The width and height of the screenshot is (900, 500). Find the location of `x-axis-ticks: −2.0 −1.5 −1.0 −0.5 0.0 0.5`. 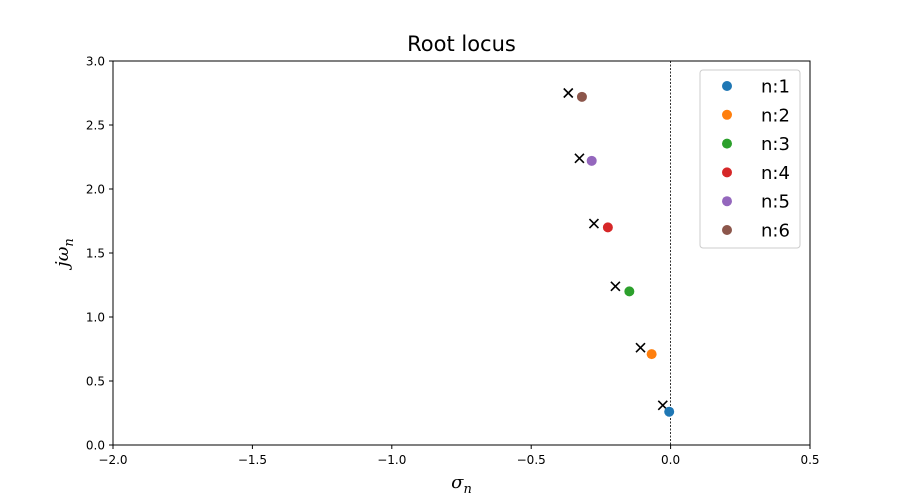

x-axis-ticks: −2.0 −1.5 −1.0 −0.5 0.0 0.5 is located at coordinates (459, 456).